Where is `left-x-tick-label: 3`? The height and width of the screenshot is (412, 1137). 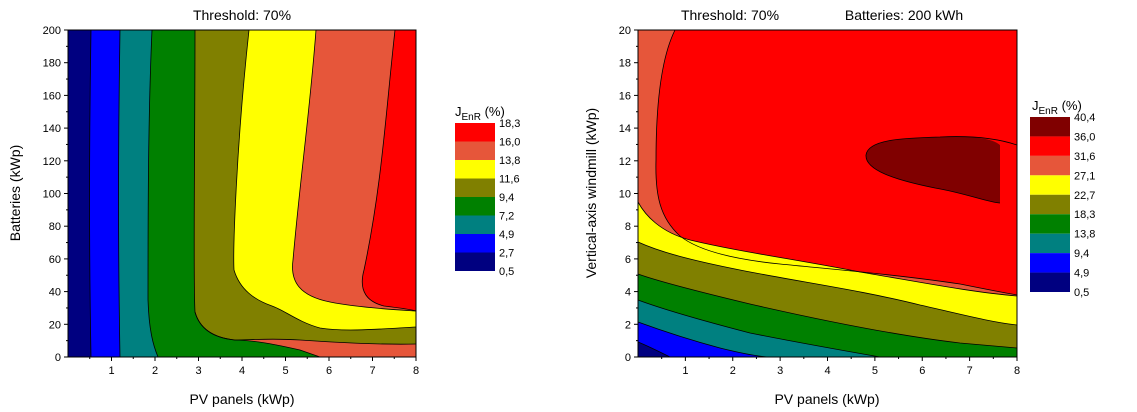
left-x-tick-label: 3 is located at coordinates (198, 371).